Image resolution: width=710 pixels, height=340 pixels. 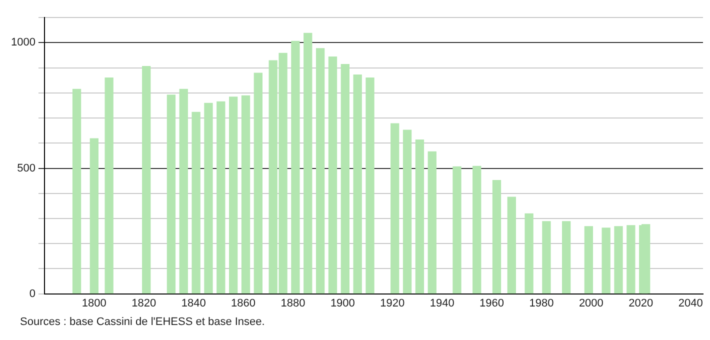 What do you see at coordinates (591, 303) in the screenshot?
I see `x-tick-label: 2000` at bounding box center [591, 303].